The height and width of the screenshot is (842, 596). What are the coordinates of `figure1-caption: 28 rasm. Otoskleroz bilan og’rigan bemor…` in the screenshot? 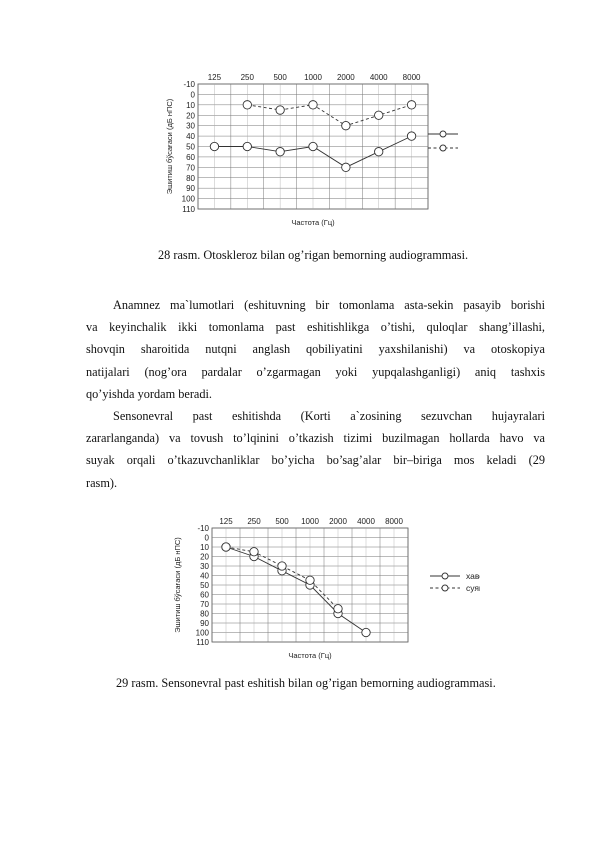 It's located at (313, 255).